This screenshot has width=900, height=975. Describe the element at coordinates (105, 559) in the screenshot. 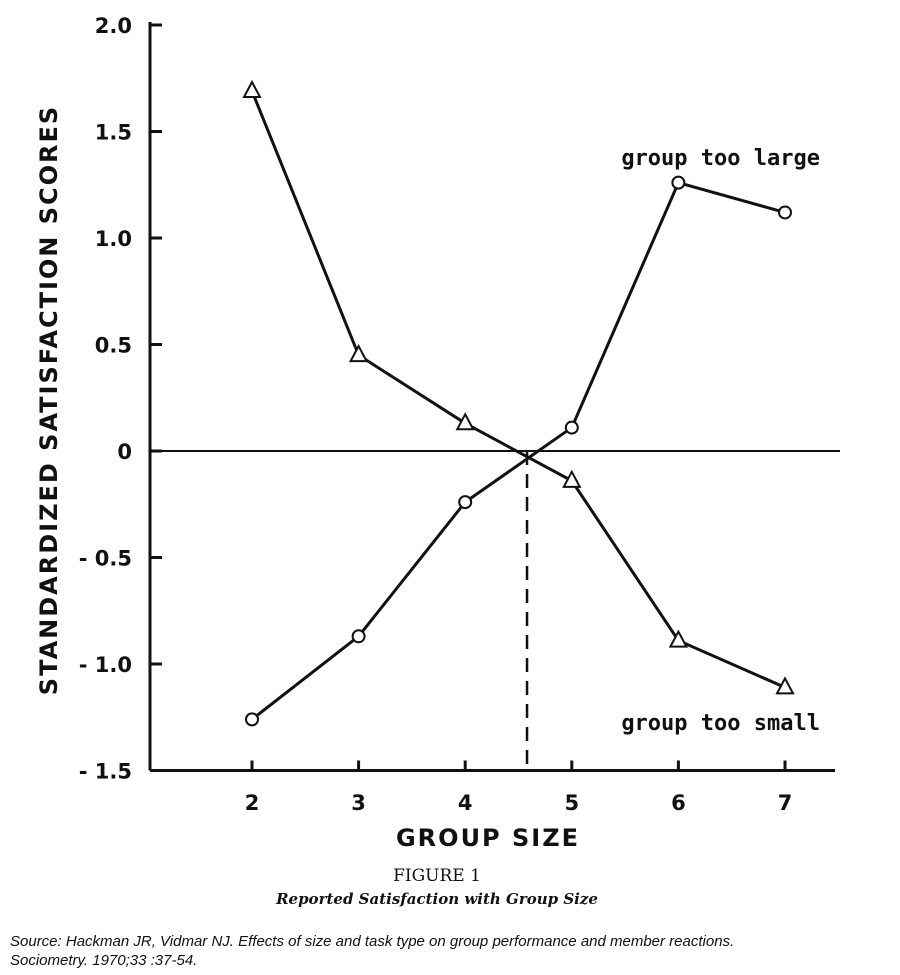

I see `y-tick-label: - 0.5` at that location.